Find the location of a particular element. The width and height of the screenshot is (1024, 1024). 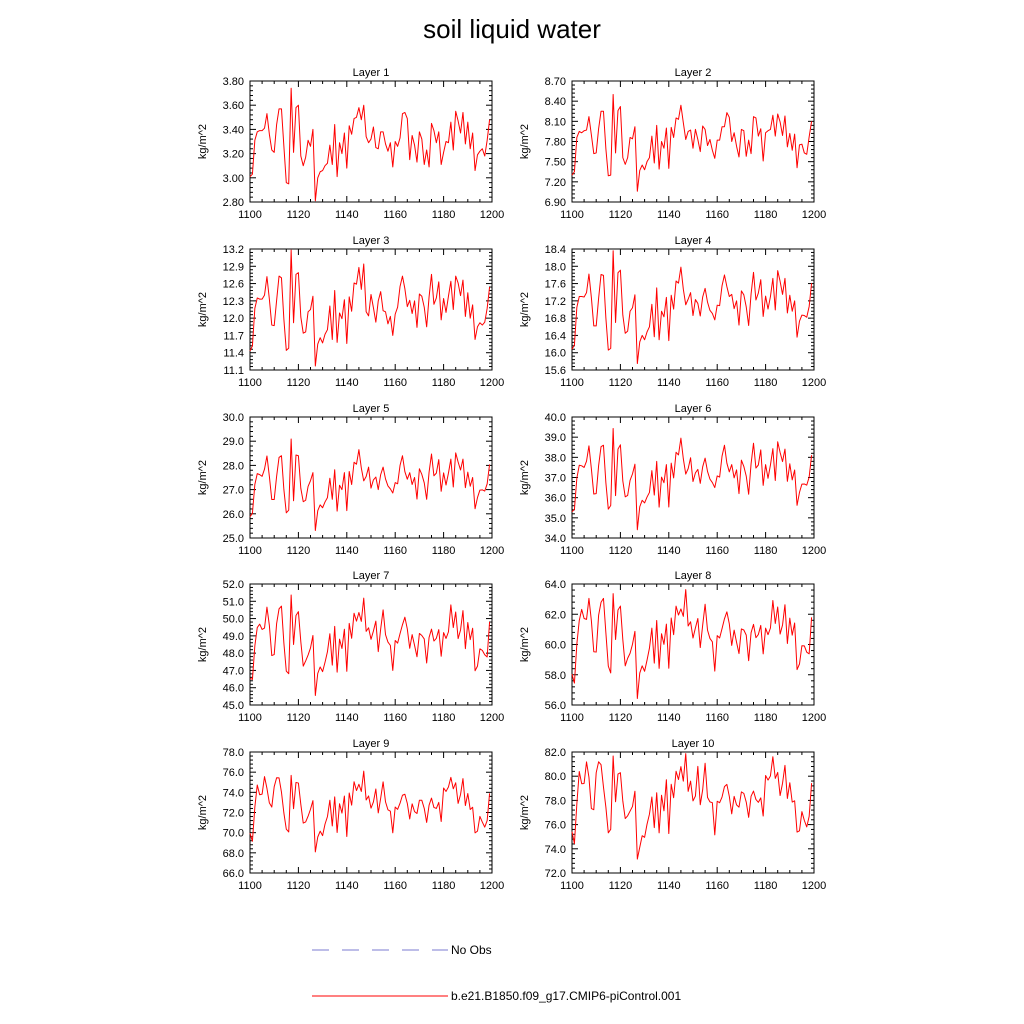

panel-title: Layer 6 is located at coordinates (693, 409).